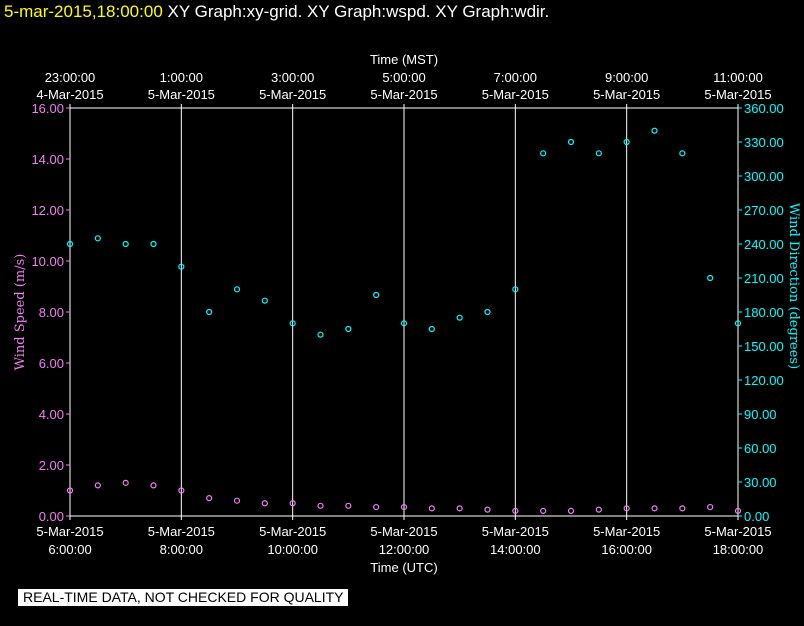 The height and width of the screenshot is (626, 804). I want to click on right-tick-label: 180.00, so click(764, 312).